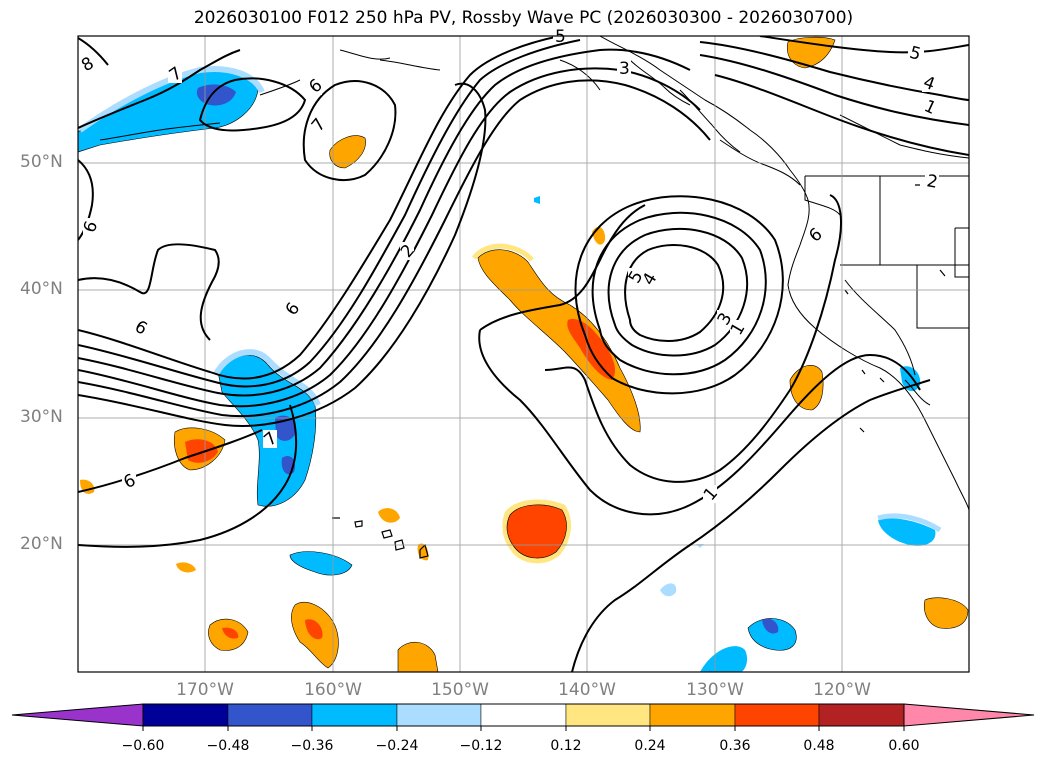 The height and width of the screenshot is (765, 1047). What do you see at coordinates (41, 289) in the screenshot?
I see `lat-label-40n: 40°N` at bounding box center [41, 289].